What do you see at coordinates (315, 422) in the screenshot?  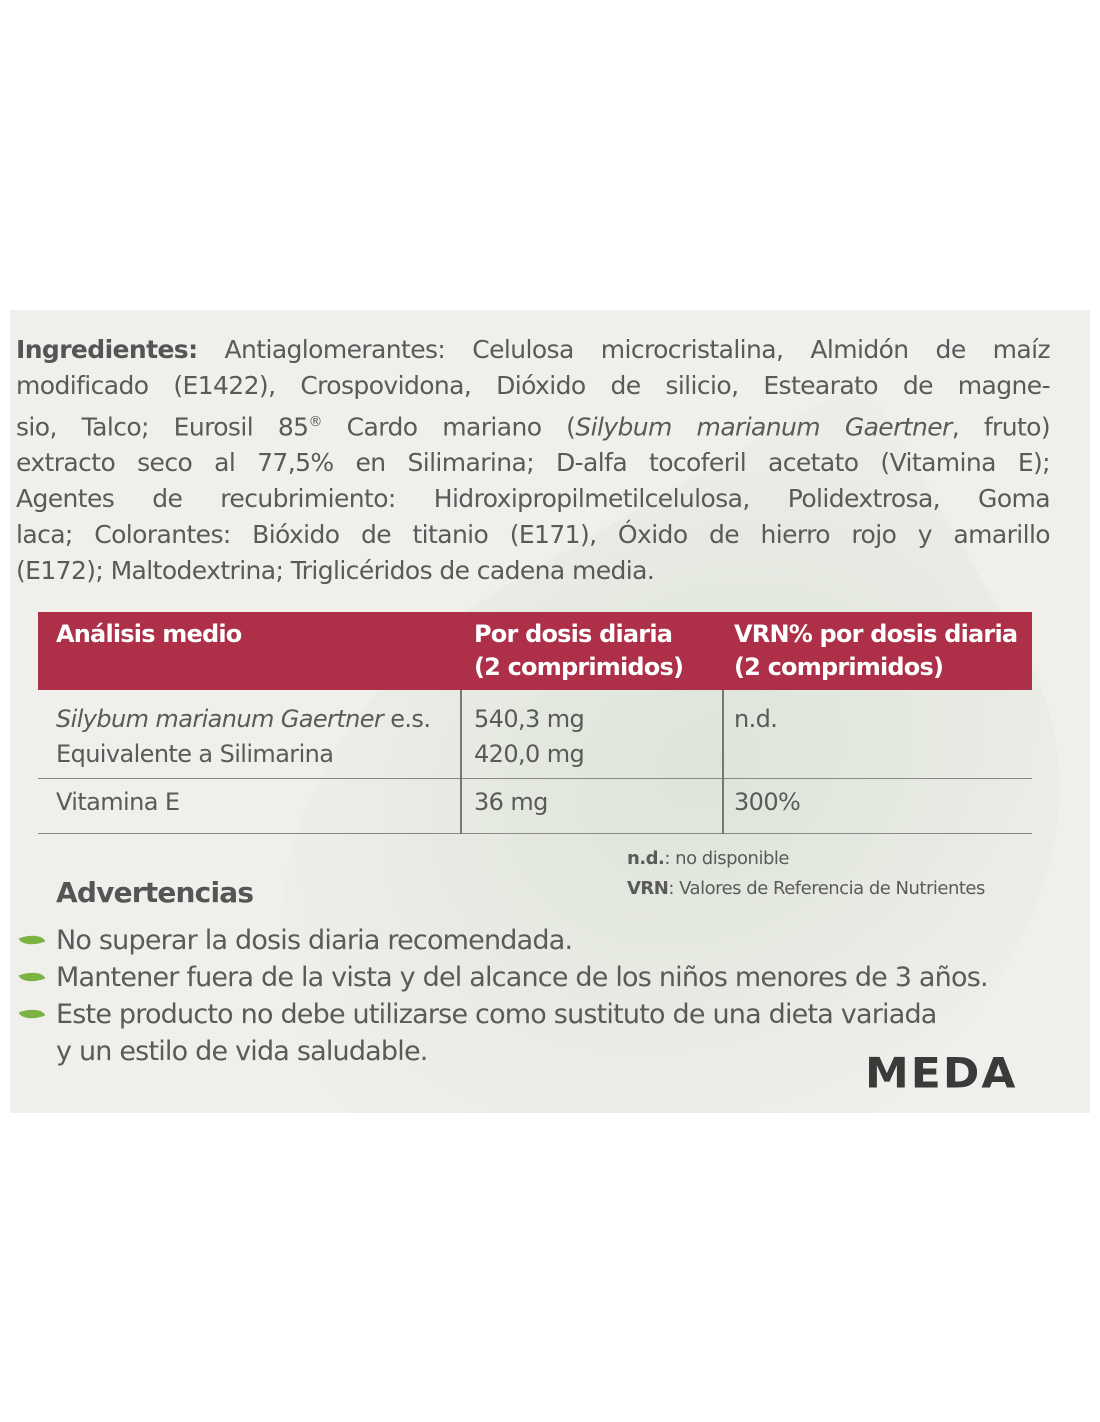 I see `ingredients-segment: ®` at bounding box center [315, 422].